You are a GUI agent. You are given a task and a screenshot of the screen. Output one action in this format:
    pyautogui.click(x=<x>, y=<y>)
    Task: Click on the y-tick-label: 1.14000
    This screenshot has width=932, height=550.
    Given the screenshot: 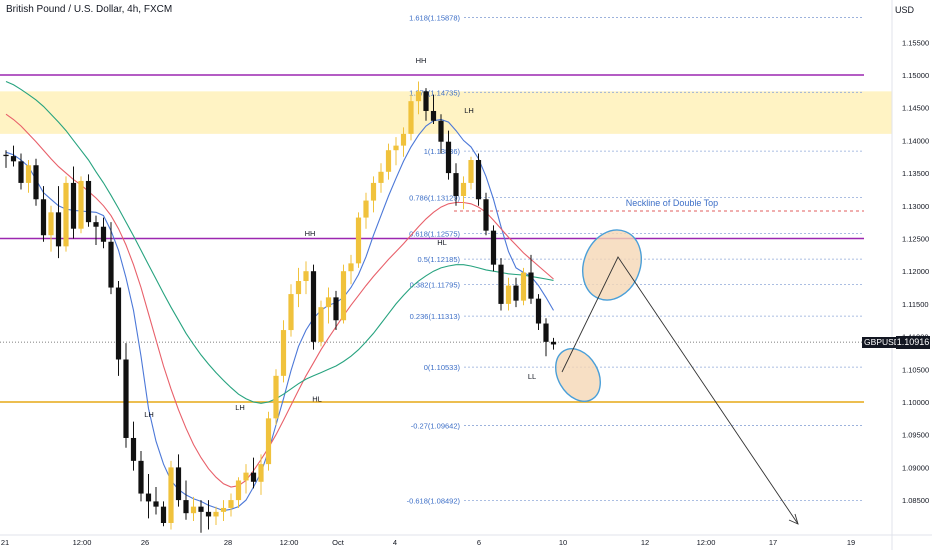 What is the action you would take?
    pyautogui.click(x=915, y=140)
    